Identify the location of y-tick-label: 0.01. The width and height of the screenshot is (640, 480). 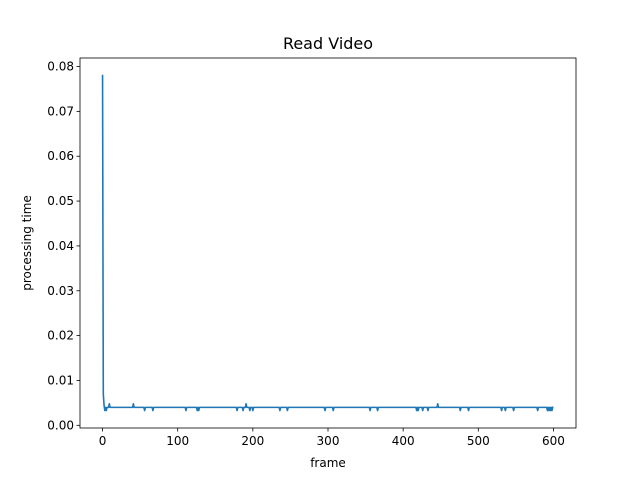
(60, 380).